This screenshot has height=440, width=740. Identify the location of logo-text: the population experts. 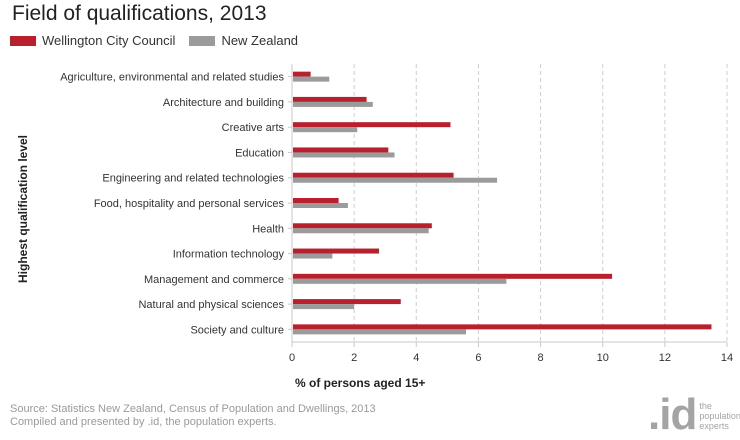
(719, 416).